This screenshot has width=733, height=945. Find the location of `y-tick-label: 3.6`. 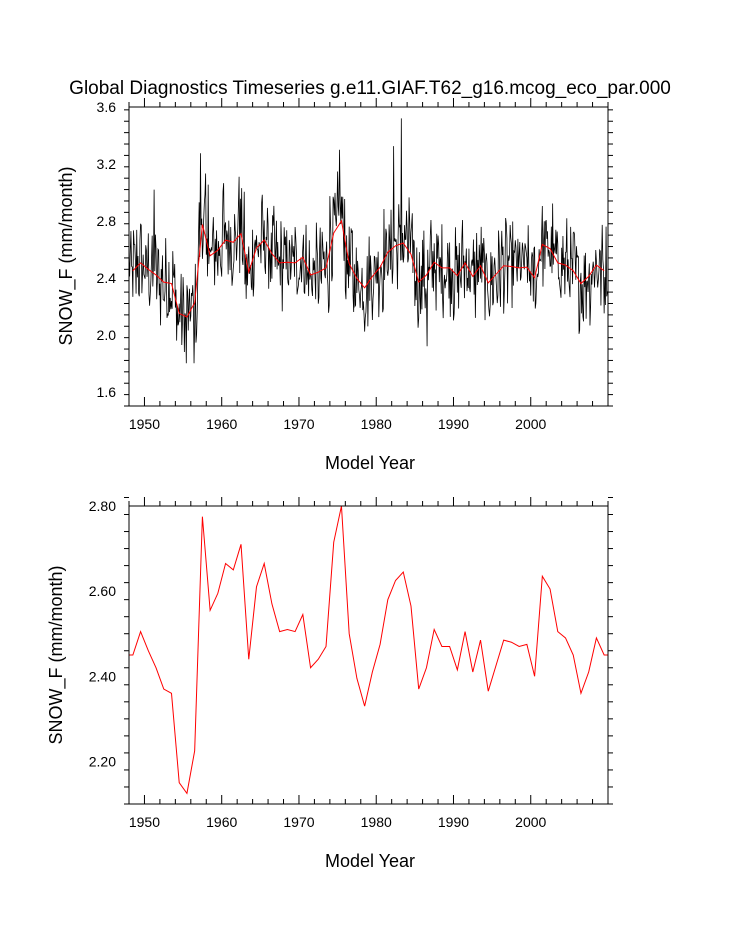

y-tick-label: 3.6 is located at coordinates (107, 107).